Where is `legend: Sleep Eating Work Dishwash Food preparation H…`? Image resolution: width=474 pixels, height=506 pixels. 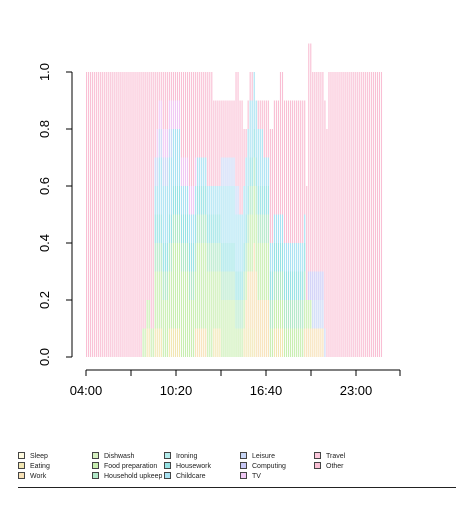
legend: Sleep Eating Work Dishwash Food preparation H… is located at coordinates (238, 469).